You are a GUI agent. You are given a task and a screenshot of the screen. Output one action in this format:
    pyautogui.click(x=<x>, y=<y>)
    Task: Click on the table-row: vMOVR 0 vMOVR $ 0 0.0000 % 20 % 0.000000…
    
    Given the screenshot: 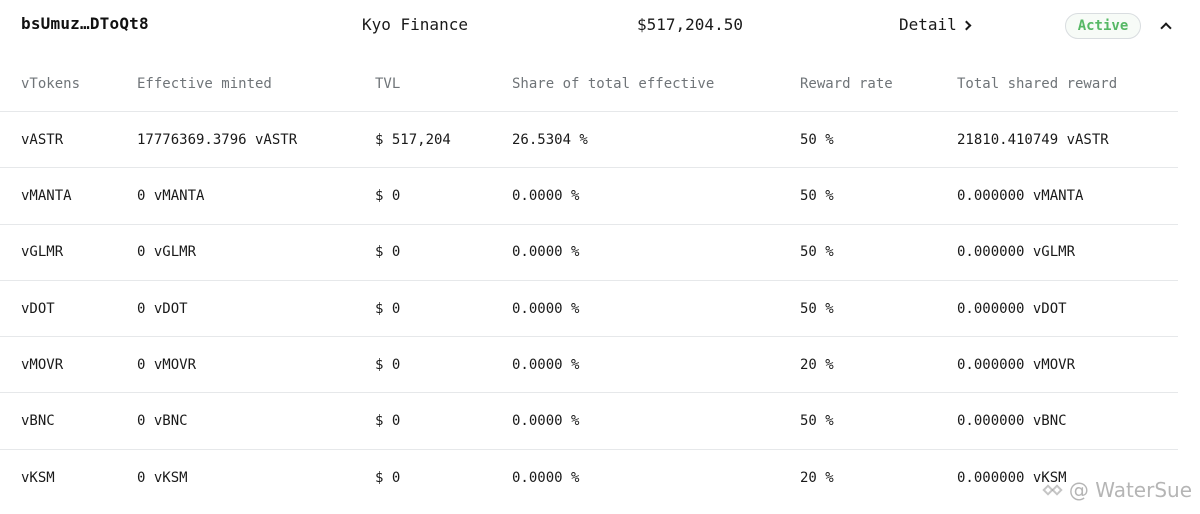 What is the action you would take?
    pyautogui.click(x=589, y=365)
    